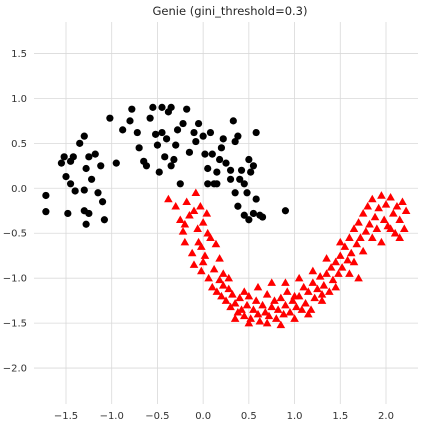 This screenshot has height=429, width=428. Describe the element at coordinates (19, 54) in the screenshot. I see `y-tick-label: 1.5` at that location.